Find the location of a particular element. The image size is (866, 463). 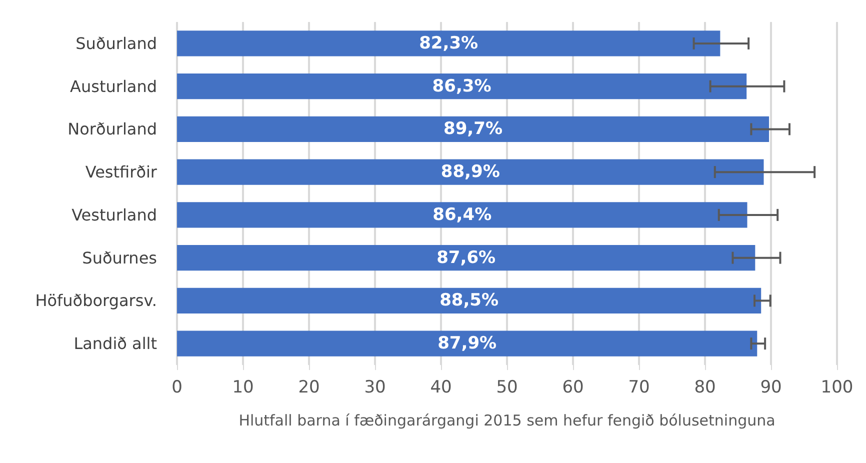

y-tick-label: Suðurland is located at coordinates (116, 43).